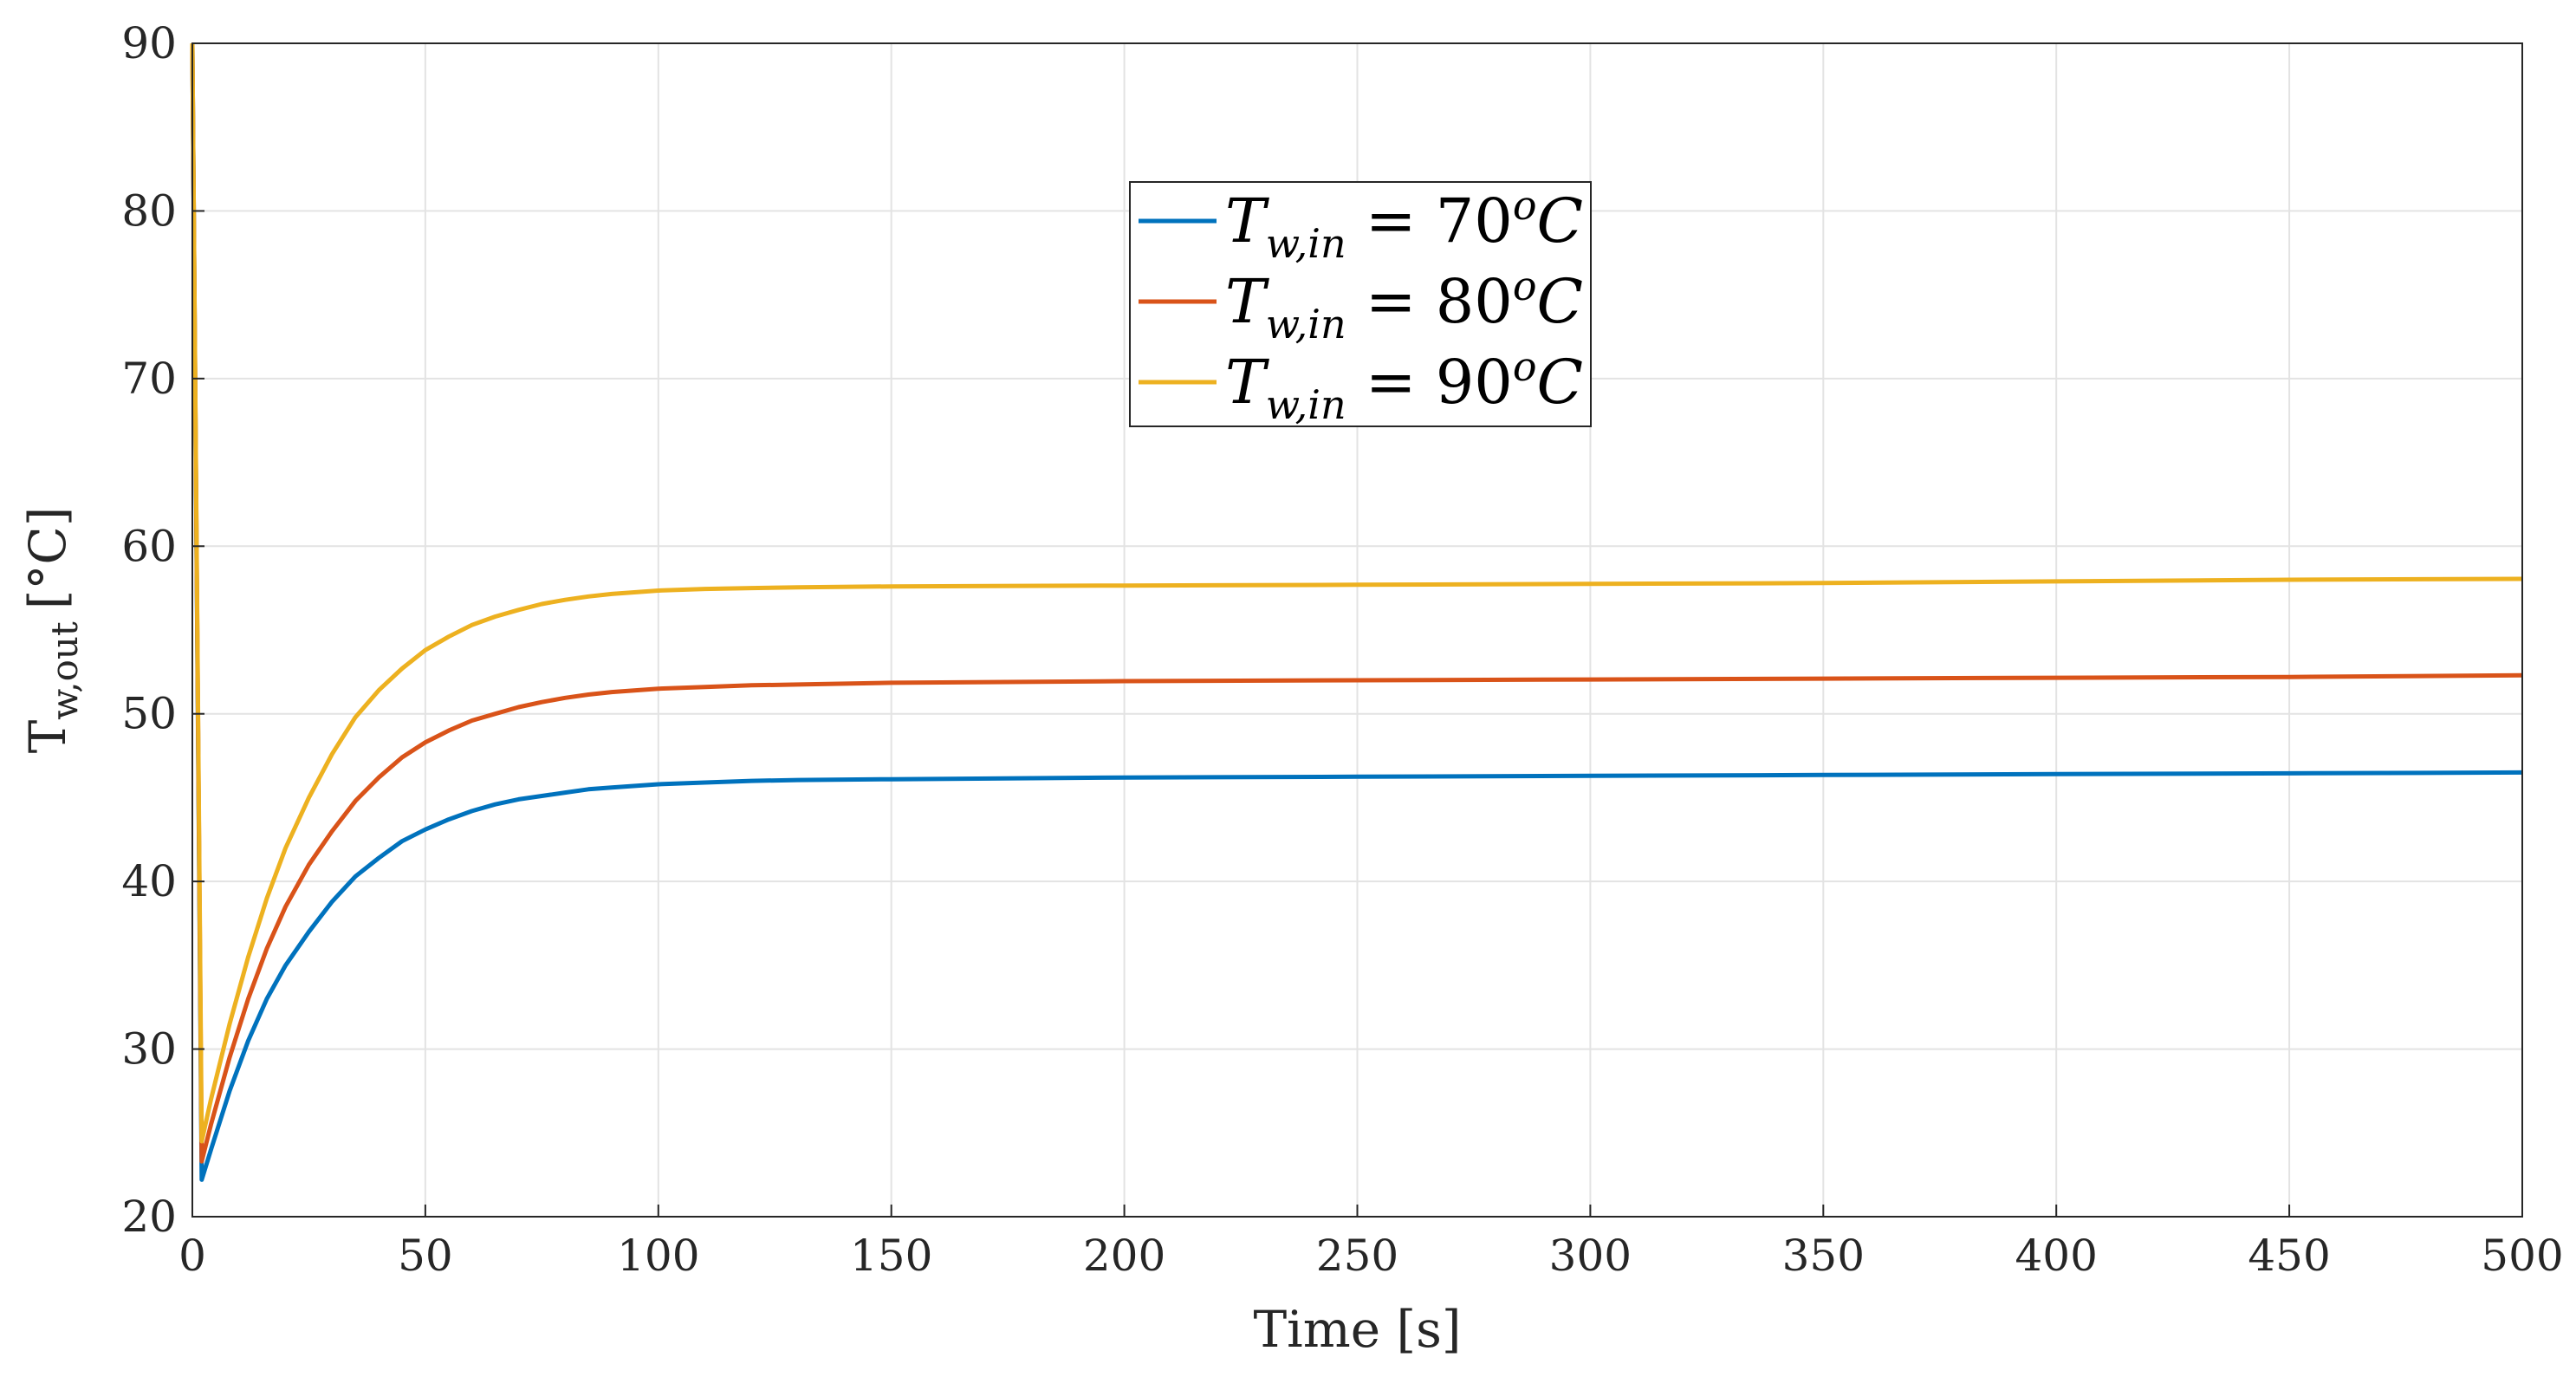 The height and width of the screenshot is (1390, 2576). What do you see at coordinates (2289, 1256) in the screenshot?
I see `x-tick-label: 450` at bounding box center [2289, 1256].